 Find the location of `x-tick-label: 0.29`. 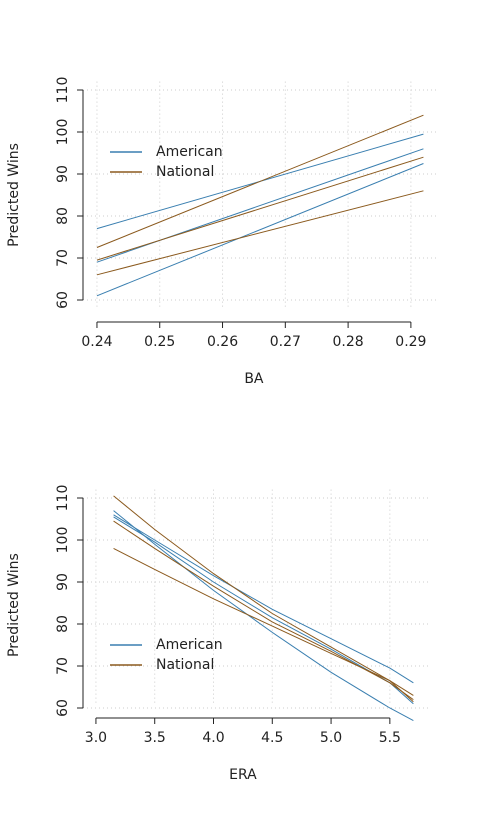

x-tick-label: 0.29 is located at coordinates (410, 342).